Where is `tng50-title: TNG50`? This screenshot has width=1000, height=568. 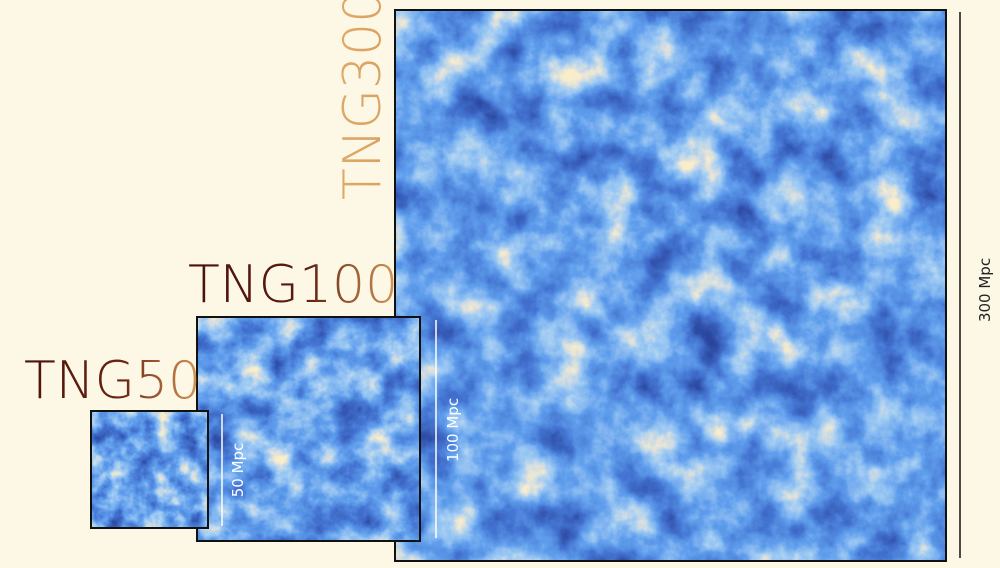 tng50-title: TNG50 is located at coordinates (112, 381).